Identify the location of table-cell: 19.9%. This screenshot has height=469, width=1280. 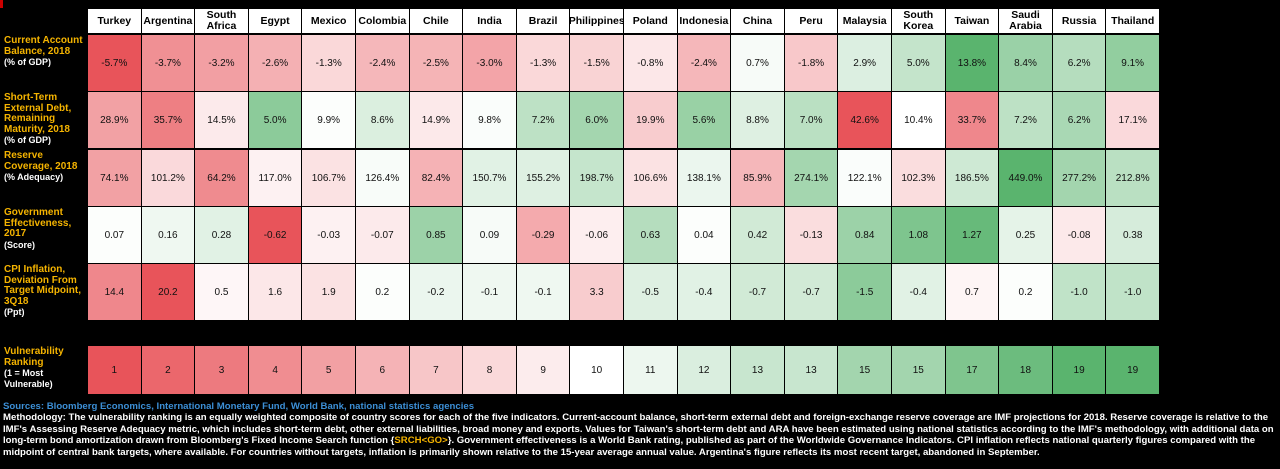
(650, 120).